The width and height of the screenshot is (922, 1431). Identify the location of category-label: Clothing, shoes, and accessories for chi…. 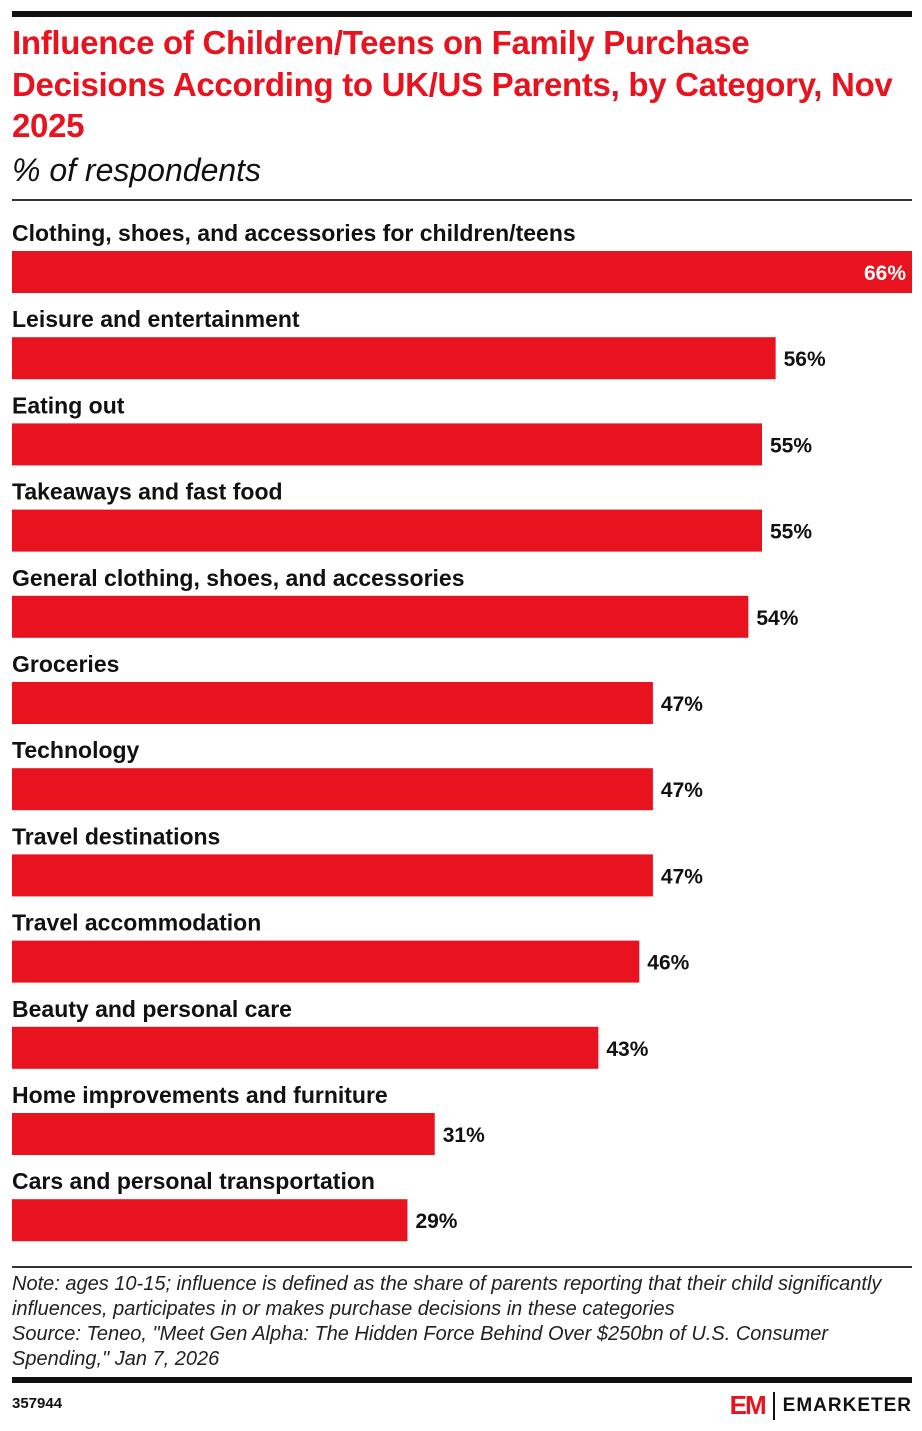
(294, 233).